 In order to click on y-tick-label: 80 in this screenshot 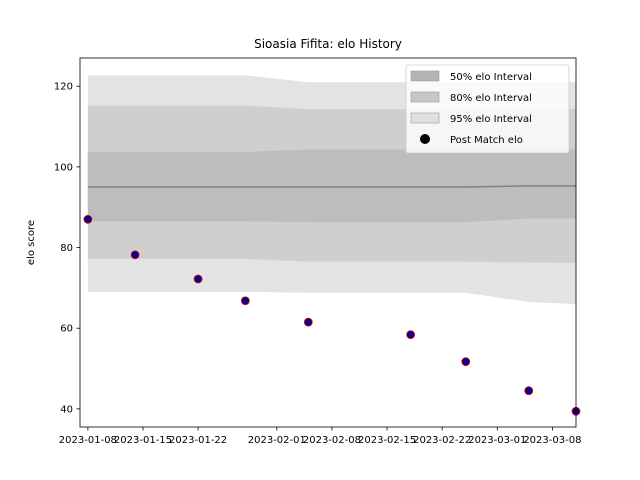, I will do `click(66, 248)`.